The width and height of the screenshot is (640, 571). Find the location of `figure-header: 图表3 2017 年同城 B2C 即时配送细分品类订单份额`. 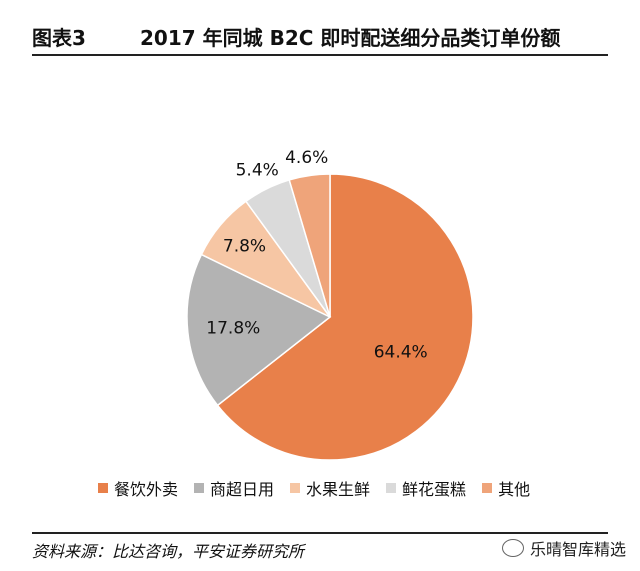

figure-header: 图表3 2017 年同城 B2C 即时配送细分品类订单份额 is located at coordinates (320, 38).